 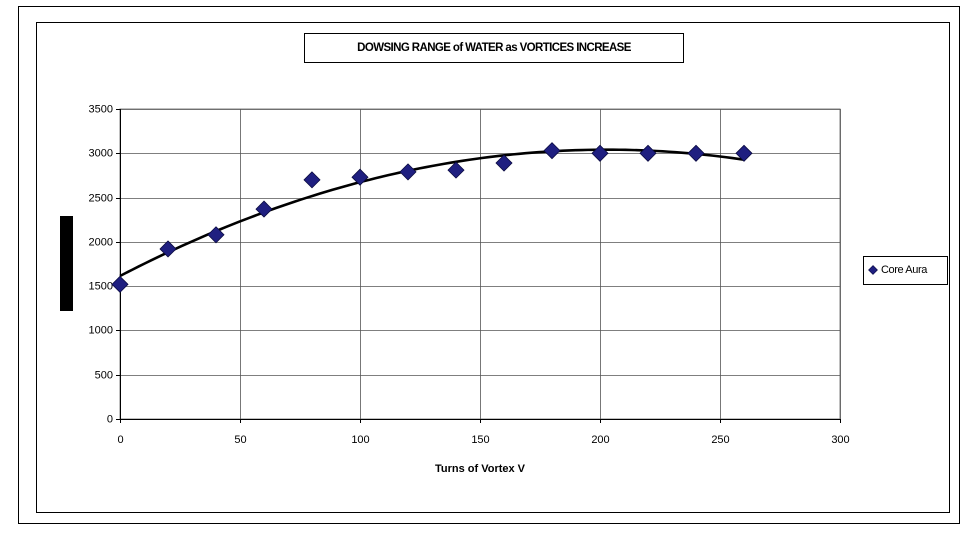 I want to click on x-tick-label: 0, so click(x=120, y=440).